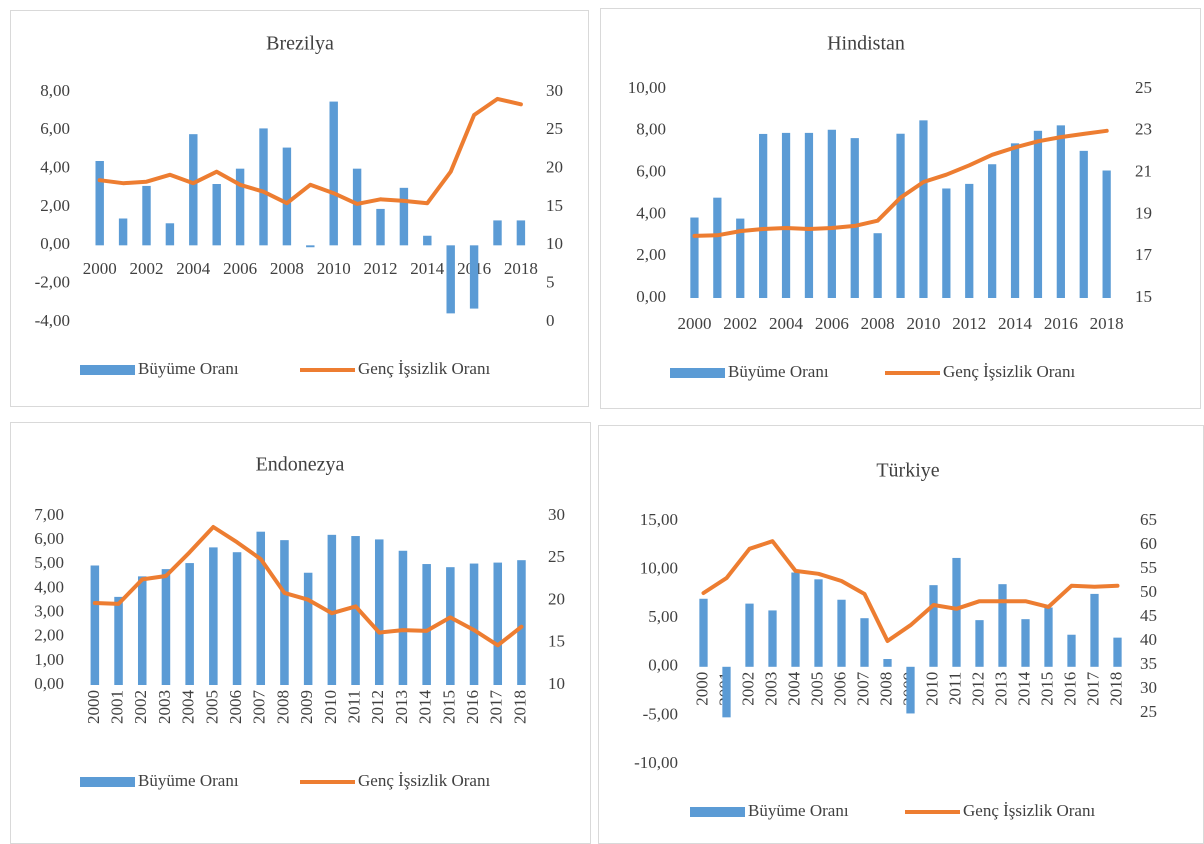  What do you see at coordinates (52, 320) in the screenshot?
I see `y-tick-label: -4,00` at bounding box center [52, 320].